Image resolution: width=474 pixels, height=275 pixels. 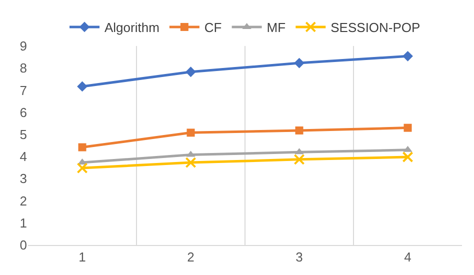 I want to click on legend-label: CF, so click(x=213, y=28).